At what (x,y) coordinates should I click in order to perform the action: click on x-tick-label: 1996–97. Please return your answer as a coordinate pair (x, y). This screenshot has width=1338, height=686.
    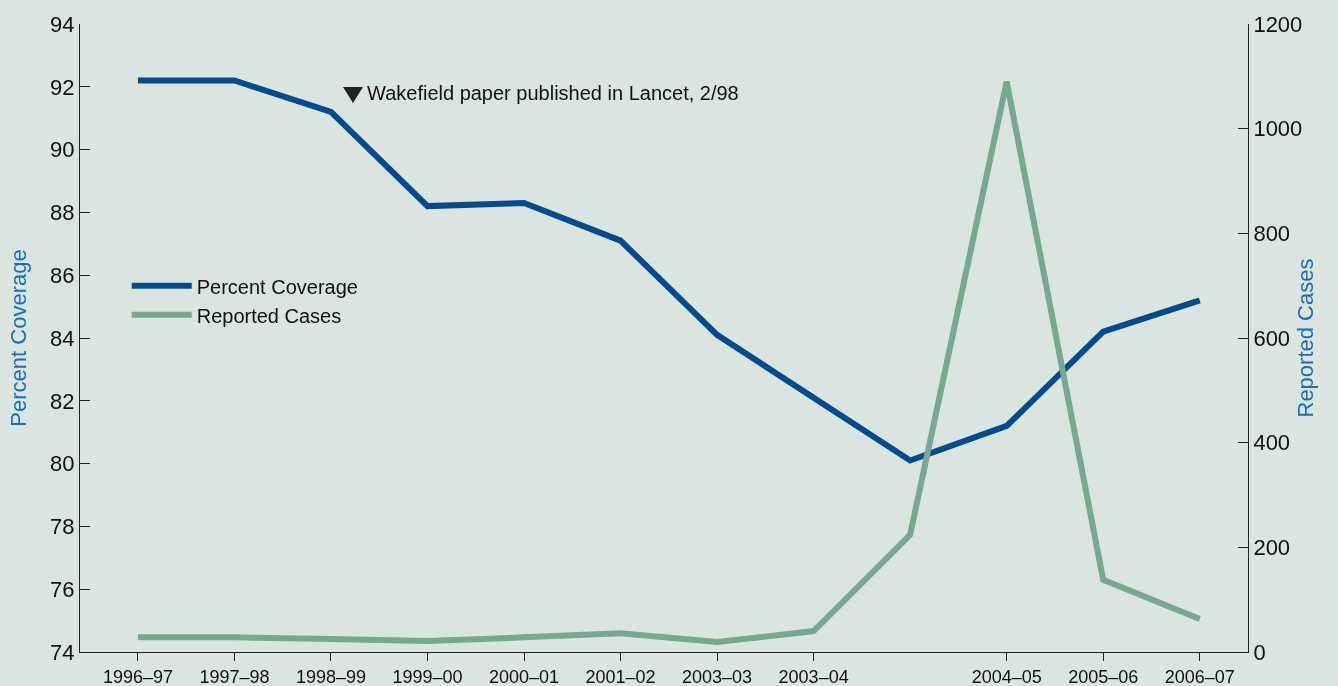
    Looking at the image, I should click on (137, 676).